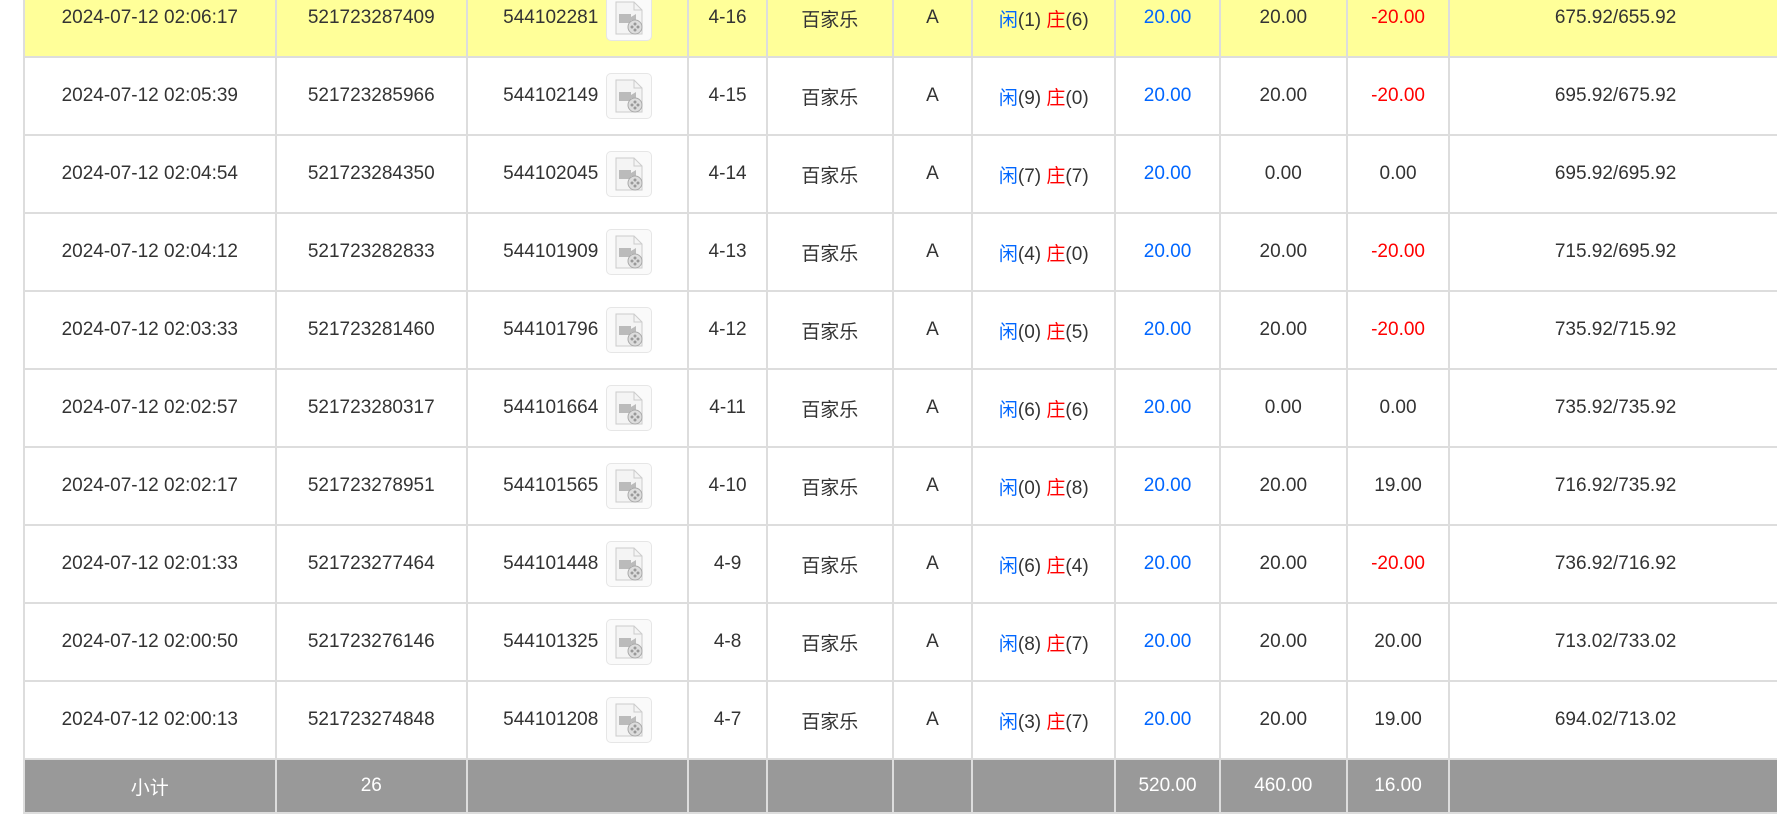 The height and width of the screenshot is (825, 1777). Describe the element at coordinates (1029, 20) in the screenshot. I see `player-score: (1)` at that location.